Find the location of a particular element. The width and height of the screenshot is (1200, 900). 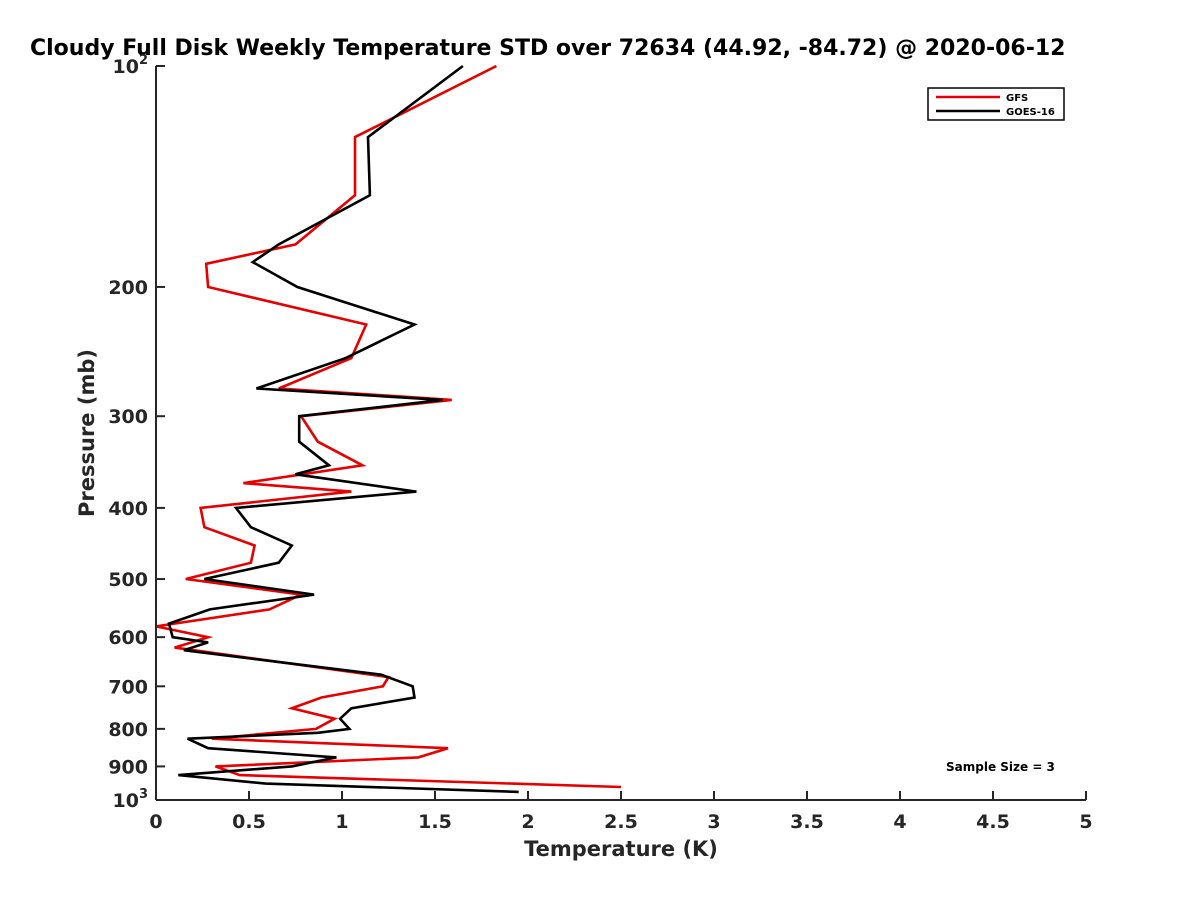

x-tick-label: 2 is located at coordinates (527, 822).